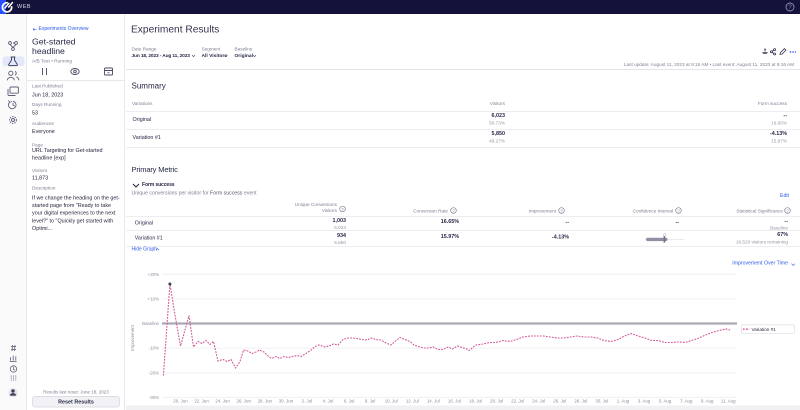 Image resolution: width=800 pixels, height=410 pixels. What do you see at coordinates (153, 274) in the screenshot?
I see `svg-text: +20%` at bounding box center [153, 274].